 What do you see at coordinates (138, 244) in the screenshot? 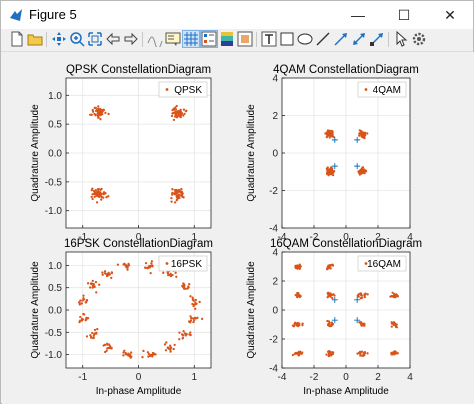
I see `chart-title: 16PSK ConstellationDiagram` at bounding box center [138, 244].